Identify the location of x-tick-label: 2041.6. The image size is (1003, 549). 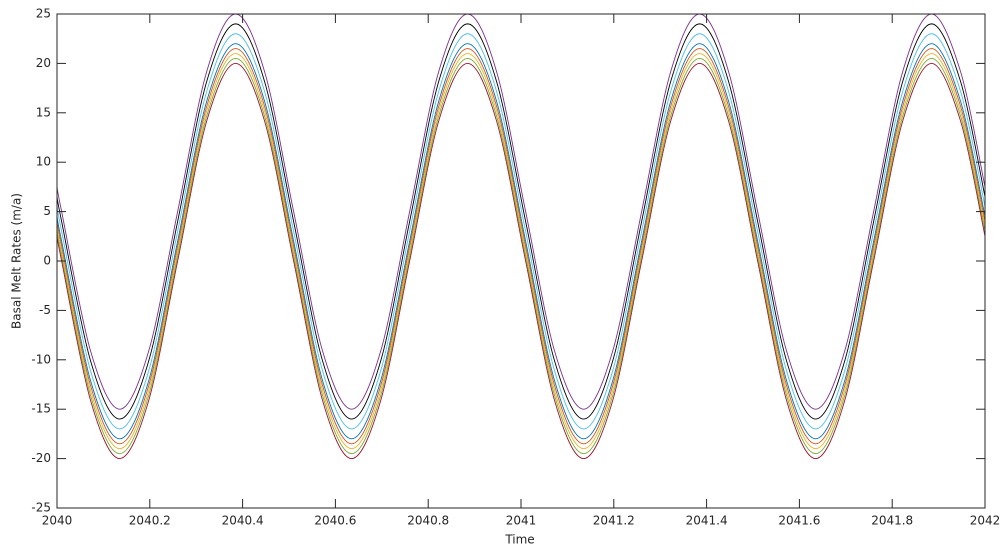
(799, 521).